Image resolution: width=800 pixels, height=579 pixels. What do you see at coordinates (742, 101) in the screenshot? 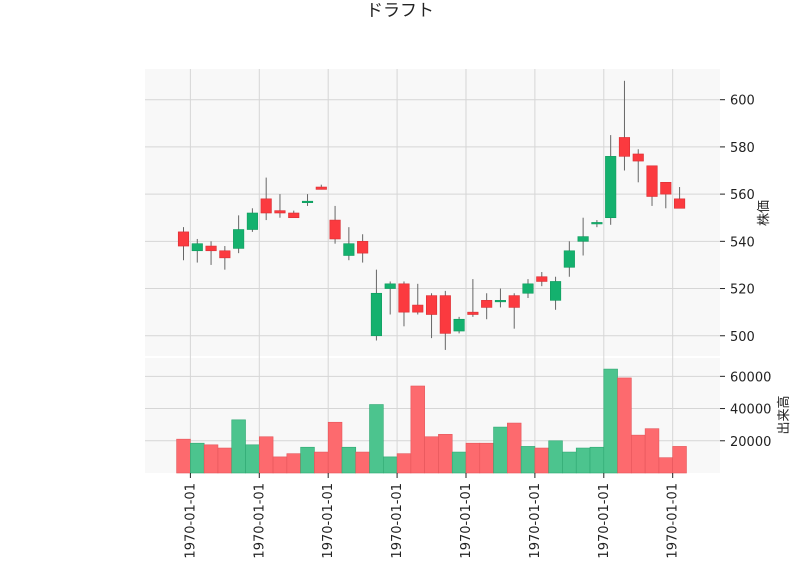
I see `price-tick-label: 600` at bounding box center [742, 101].